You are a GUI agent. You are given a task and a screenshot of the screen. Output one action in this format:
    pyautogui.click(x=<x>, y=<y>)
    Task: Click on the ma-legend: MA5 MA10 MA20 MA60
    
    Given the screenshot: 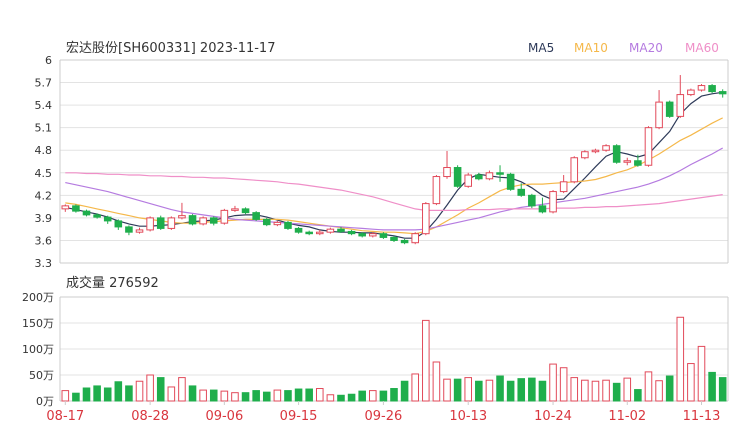 What is the action you would take?
    pyautogui.click(x=623, y=48)
    